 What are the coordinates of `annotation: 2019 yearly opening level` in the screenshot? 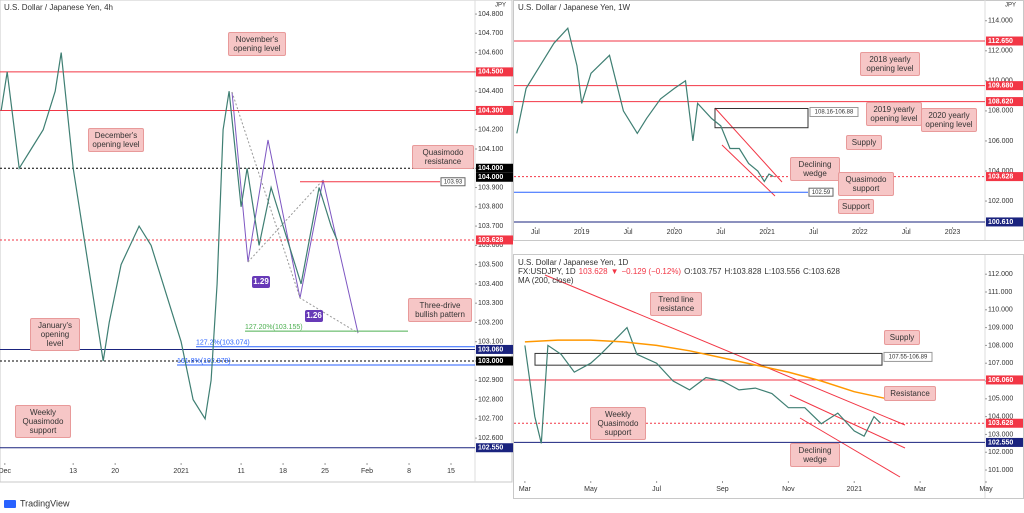 It's located at (894, 114).